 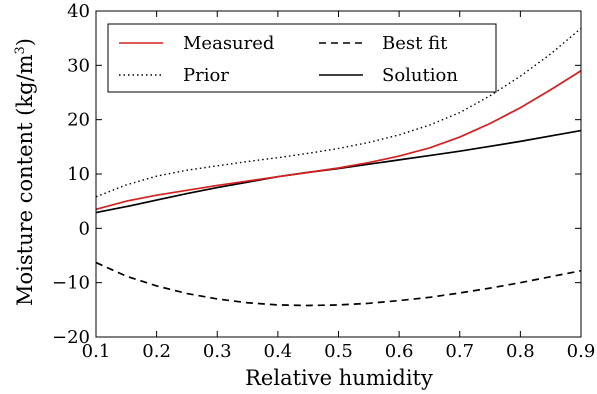 What do you see at coordinates (96, 351) in the screenshot?
I see `x-tick-label: 0.1` at bounding box center [96, 351].